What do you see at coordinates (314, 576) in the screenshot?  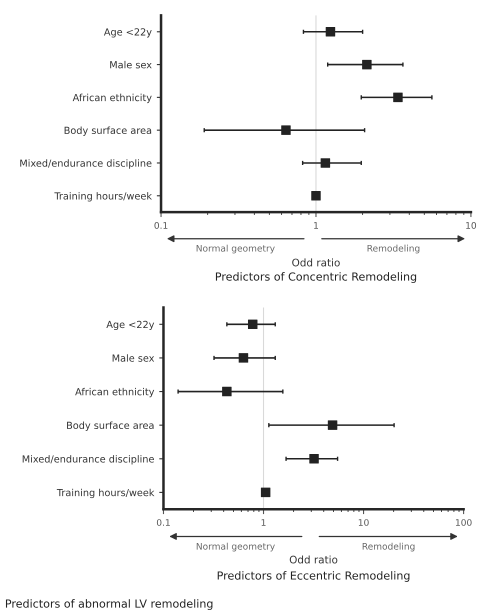 I see `text: Predictors of Eccentric Remodeling` at bounding box center [314, 576].